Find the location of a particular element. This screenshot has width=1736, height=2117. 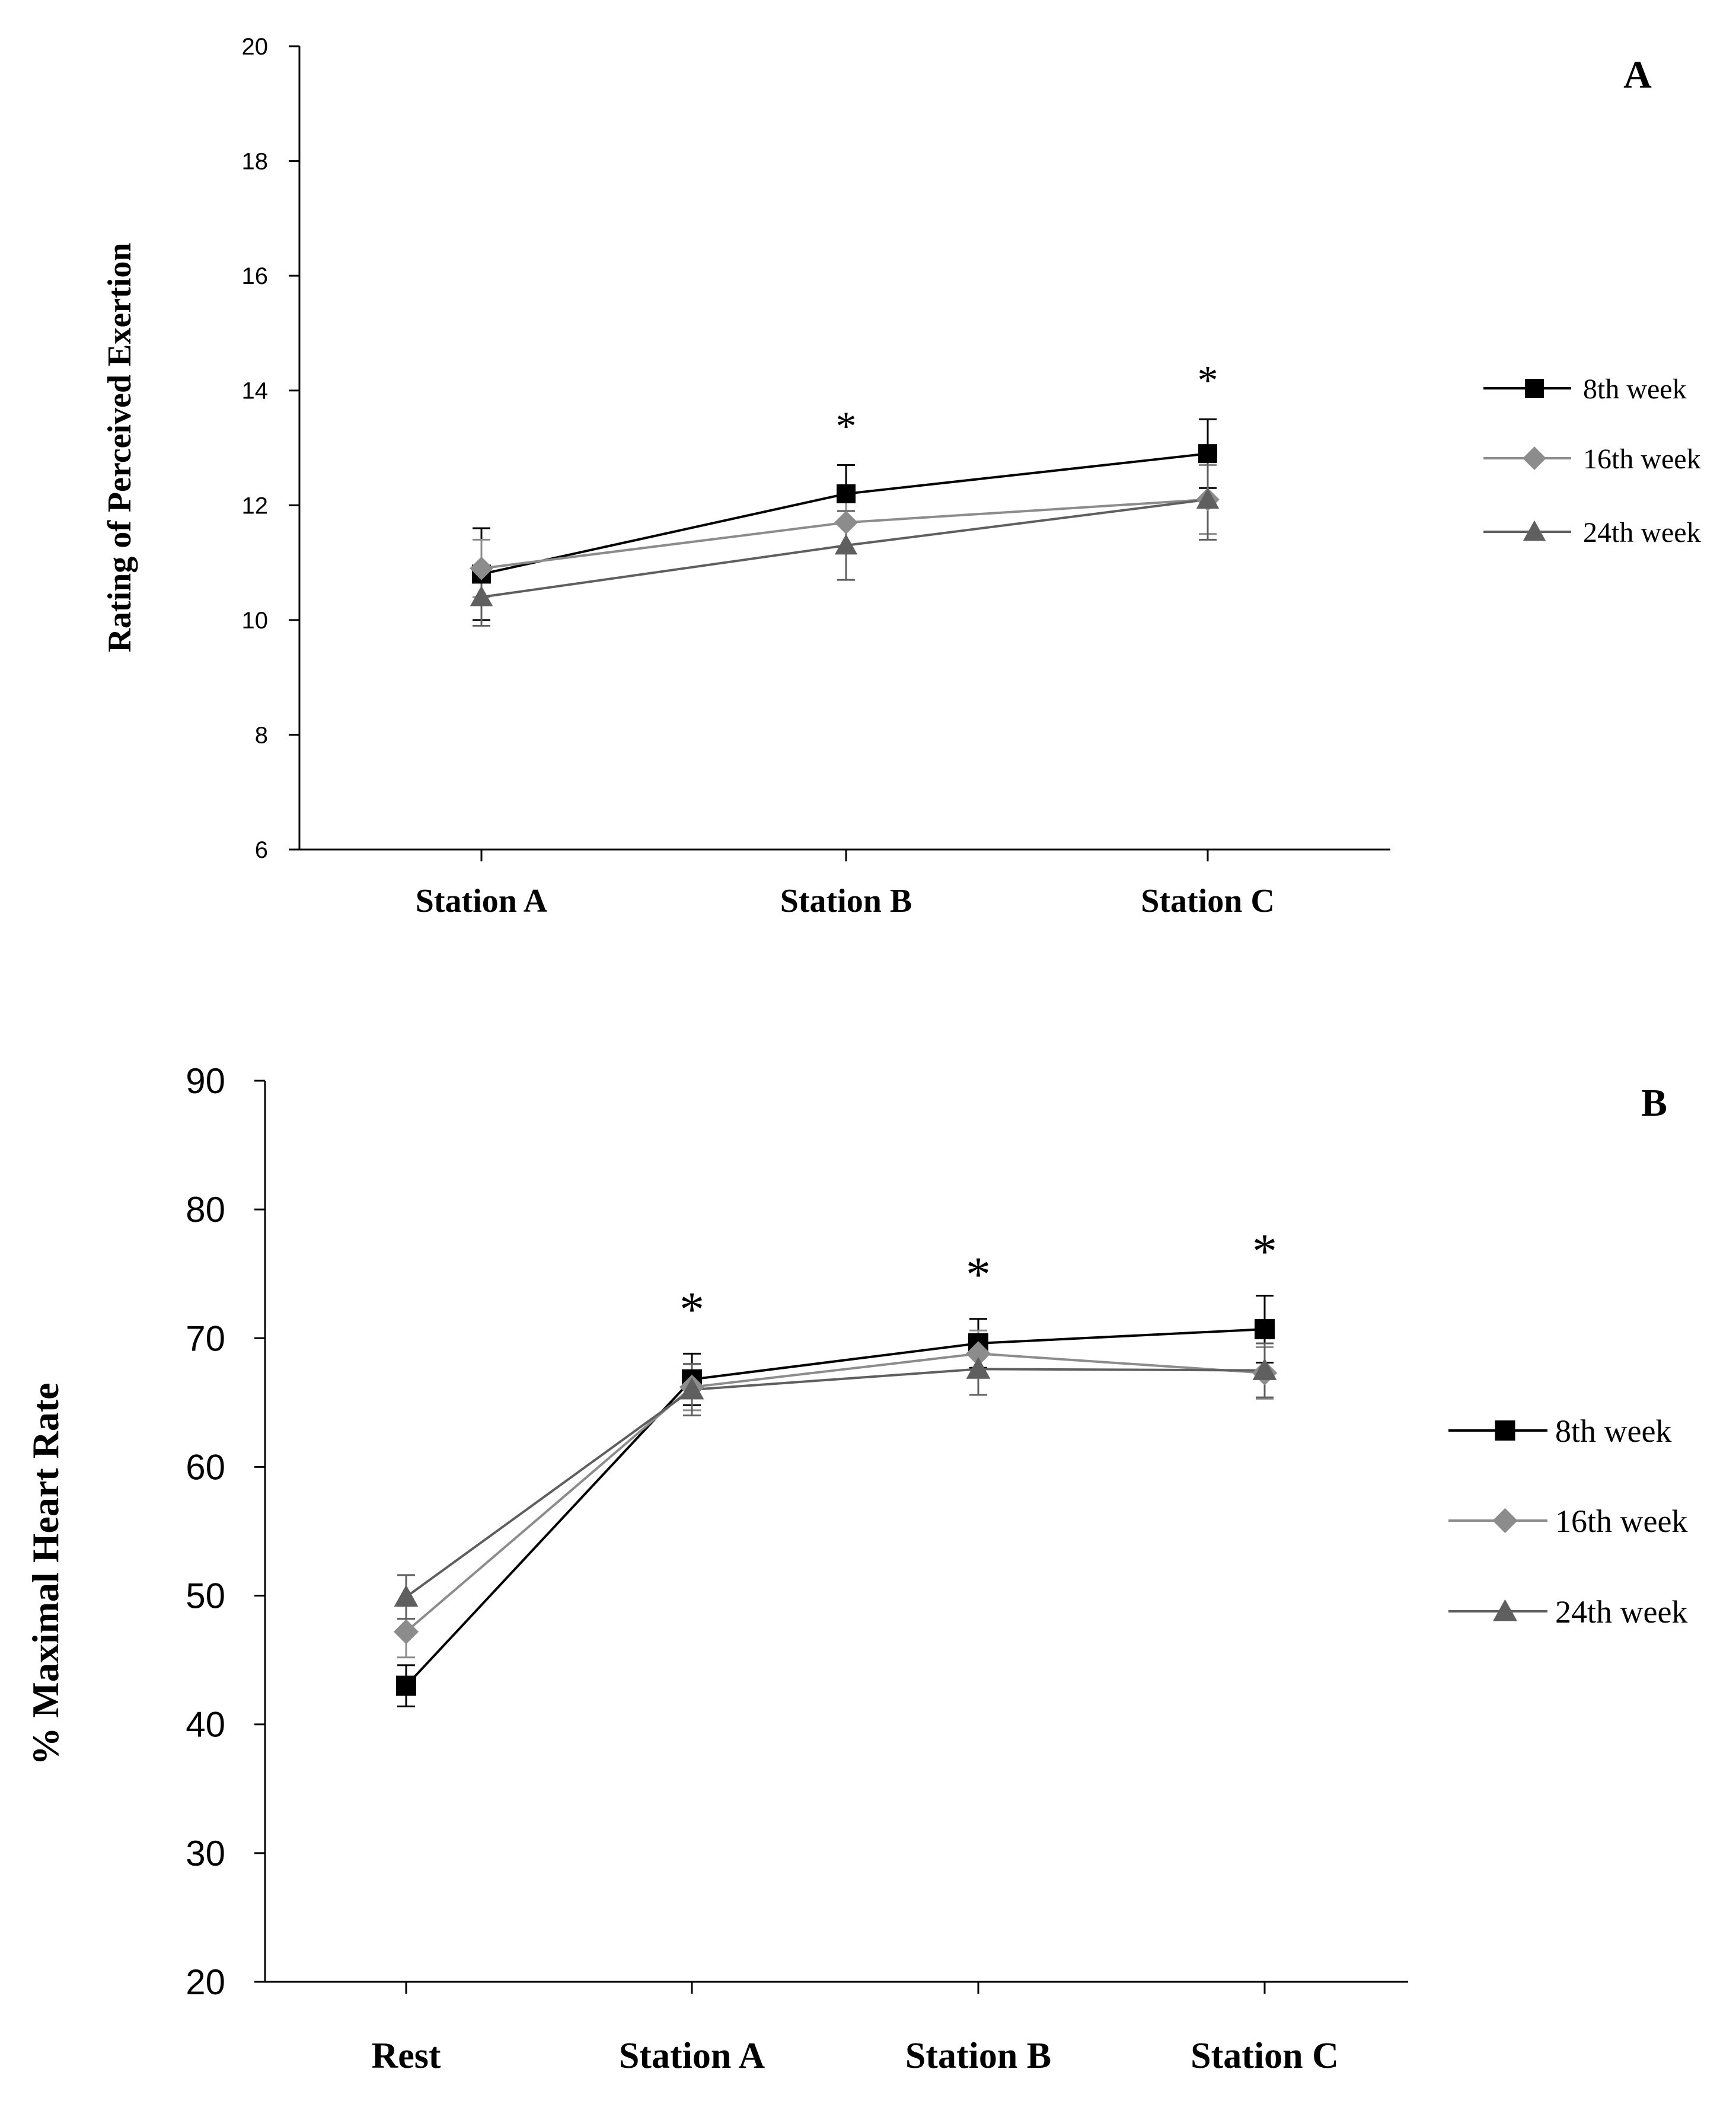

panel-b-y-tick-label: 60 is located at coordinates (205, 1467).